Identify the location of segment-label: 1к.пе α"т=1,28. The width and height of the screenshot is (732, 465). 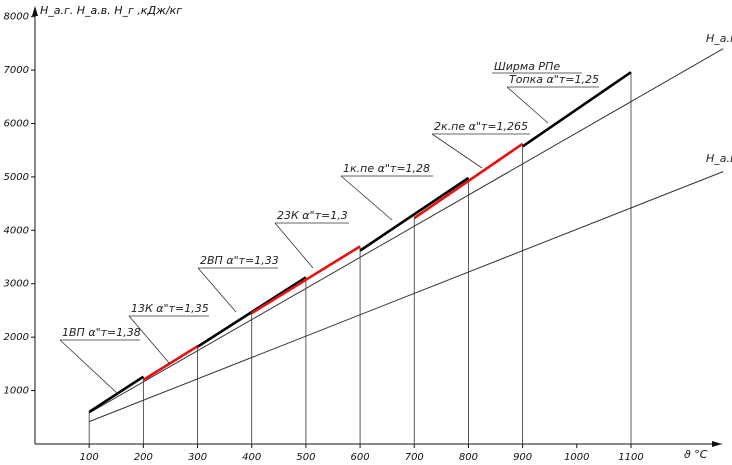
(386, 168).